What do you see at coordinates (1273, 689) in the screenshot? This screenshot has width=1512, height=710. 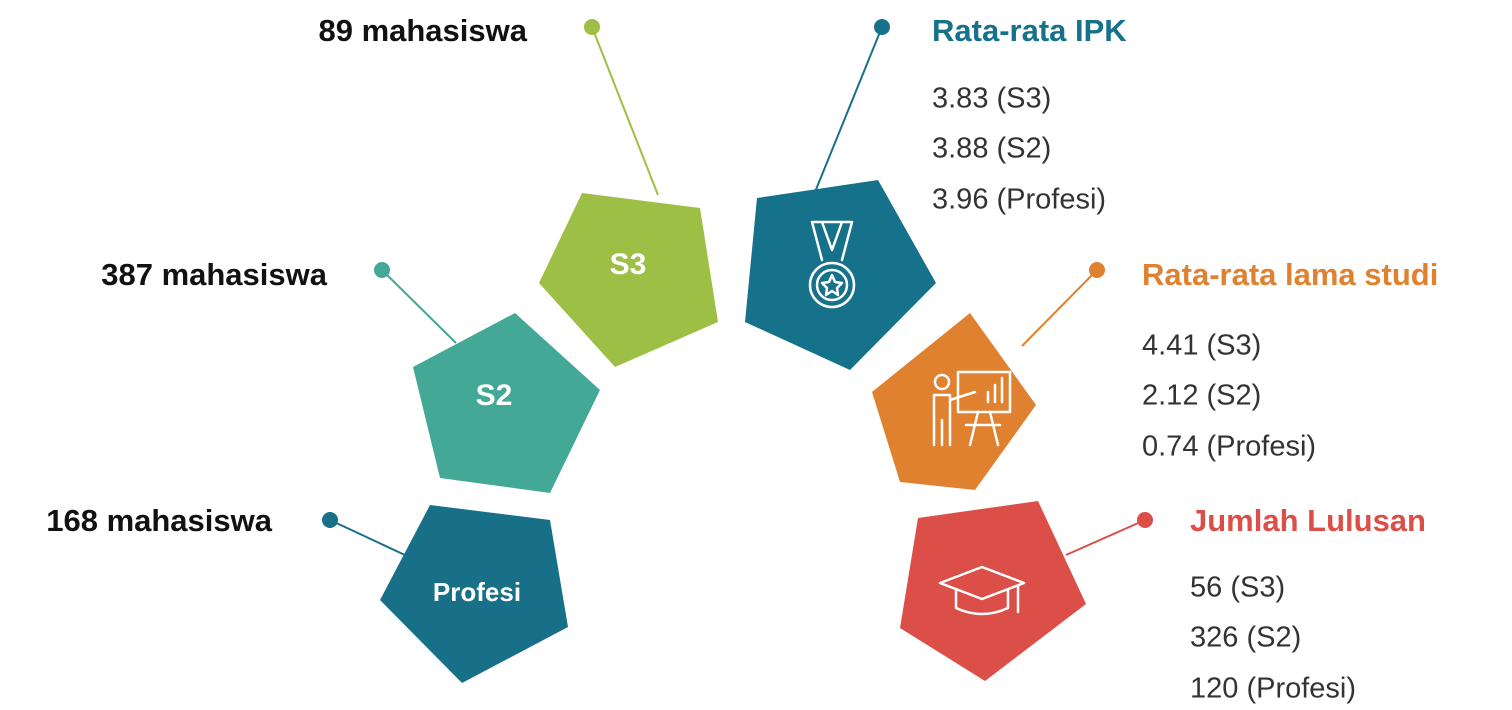 I see `stat-item: 120 (Profesi)` at bounding box center [1273, 689].